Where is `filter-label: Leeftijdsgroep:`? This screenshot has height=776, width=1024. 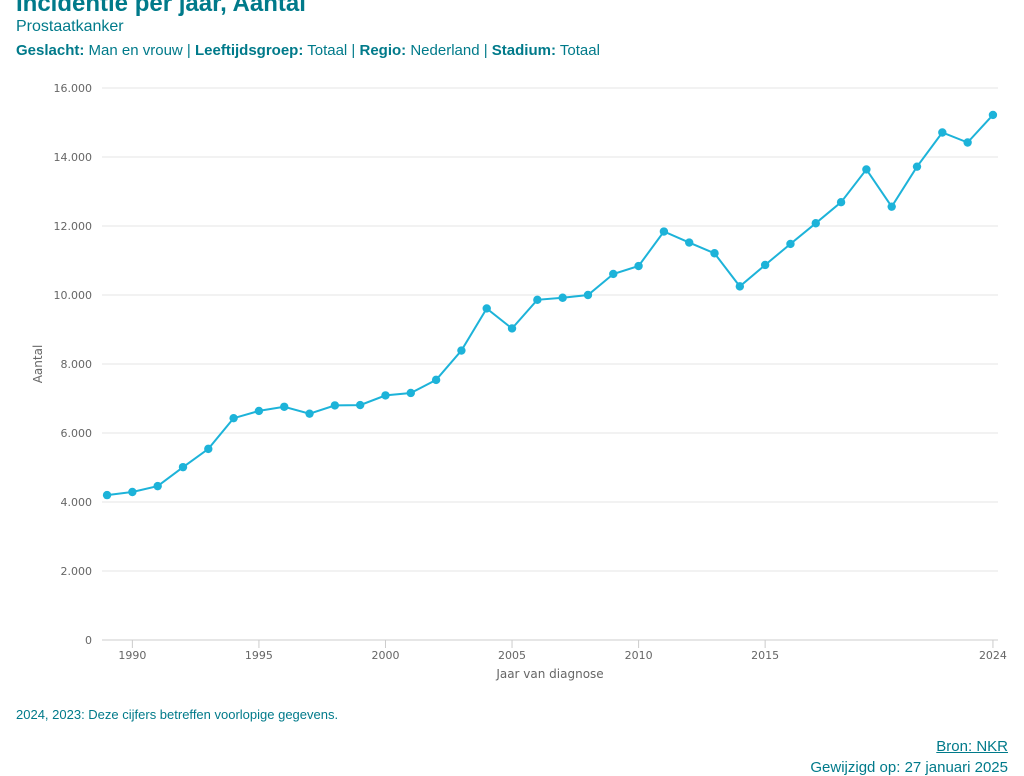 filter-label: Leeftijdsgroep: is located at coordinates (249, 50).